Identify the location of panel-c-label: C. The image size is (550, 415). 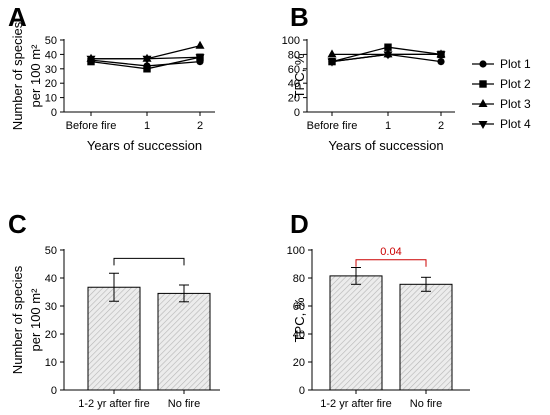
(17, 224).